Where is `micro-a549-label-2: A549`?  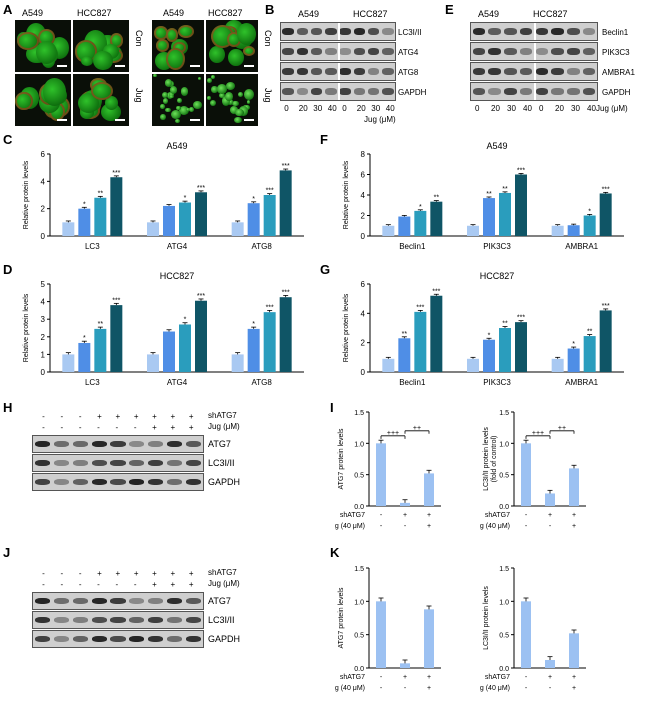
micro-a549-label-2: A549 is located at coordinates (174, 13).